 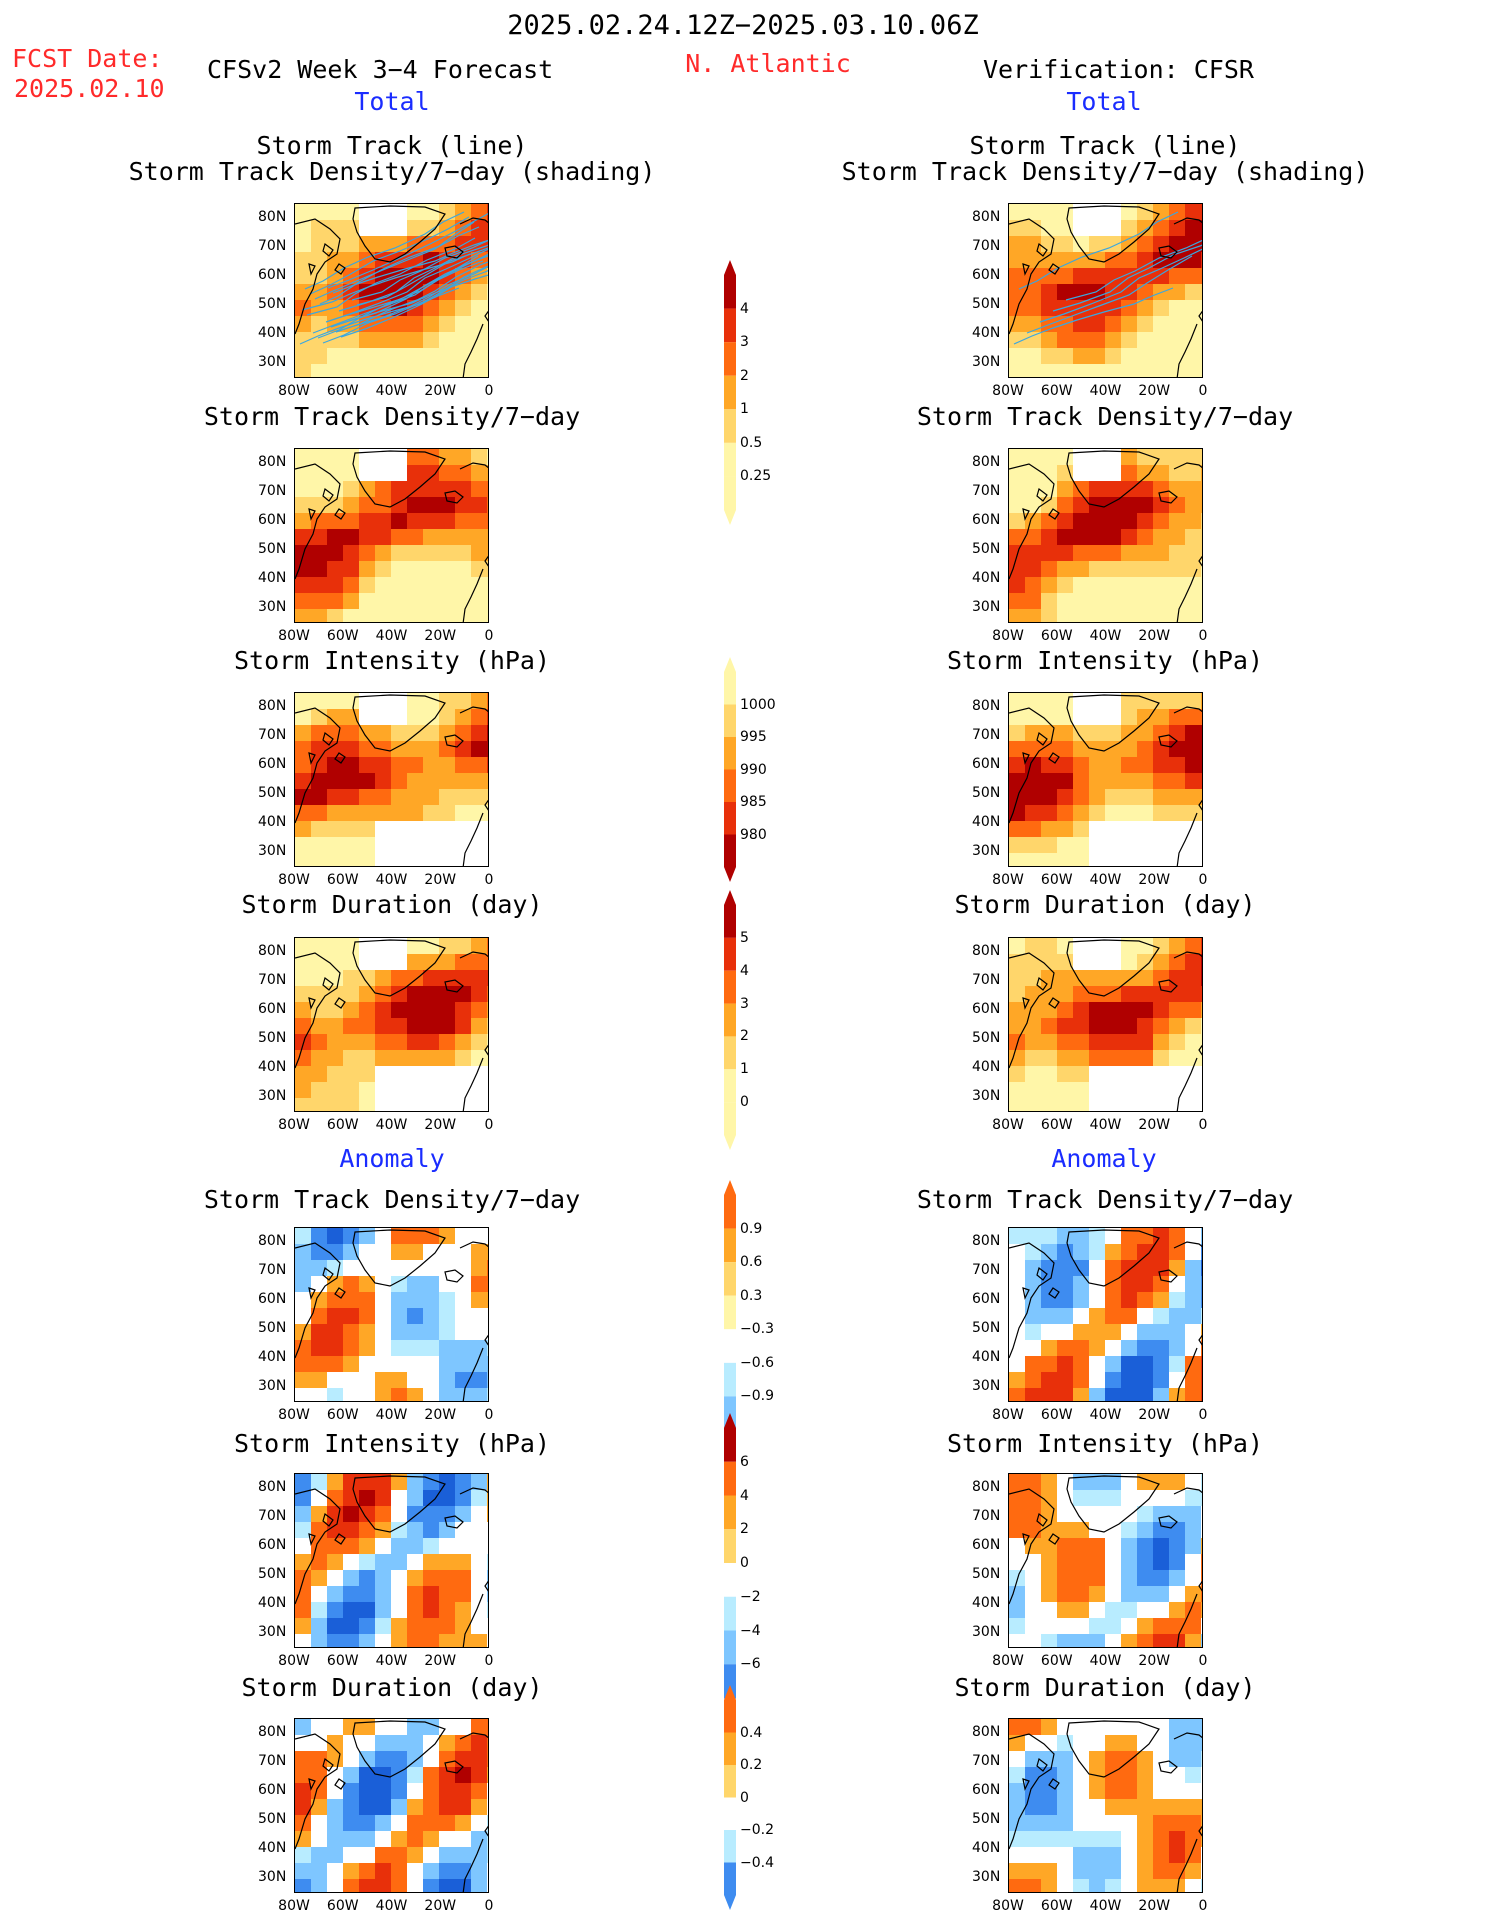 What do you see at coordinates (1154, 636) in the screenshot?
I see `lon-tick-label: 20W` at bounding box center [1154, 636].